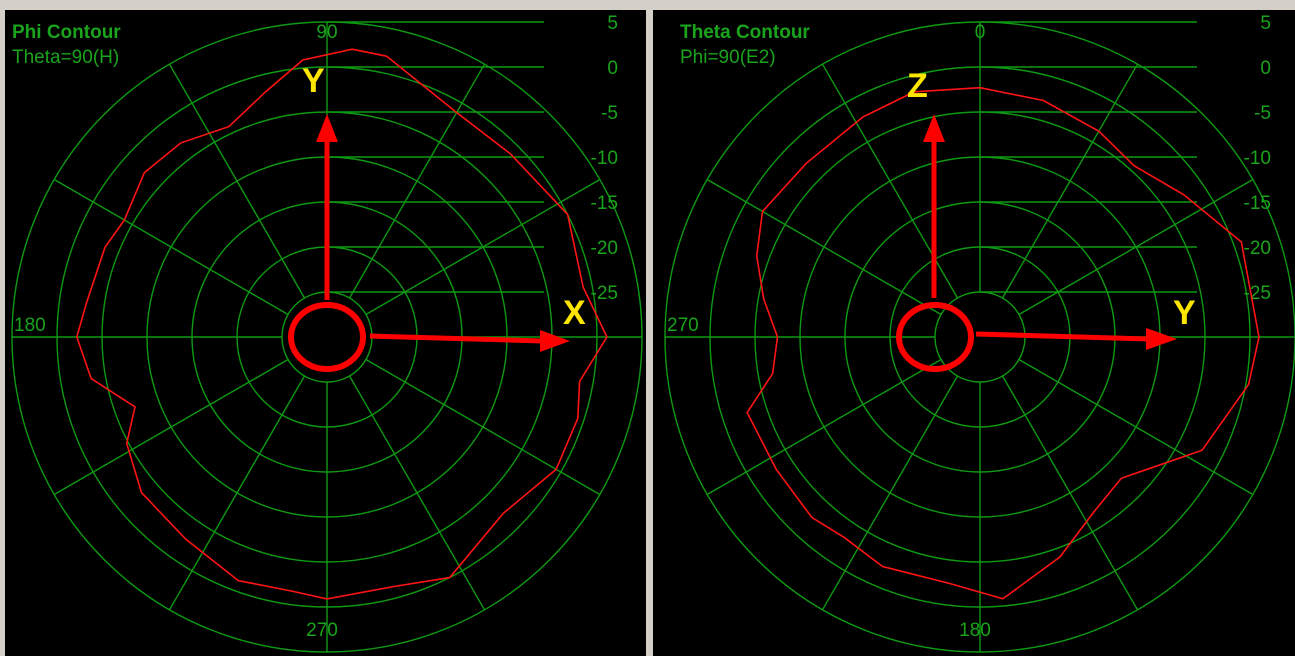 Image resolution: width=1295 pixels, height=656 pixels. What do you see at coordinates (612, 23) in the screenshot?
I see `phi-contour-radial-tick-label: 5` at bounding box center [612, 23].